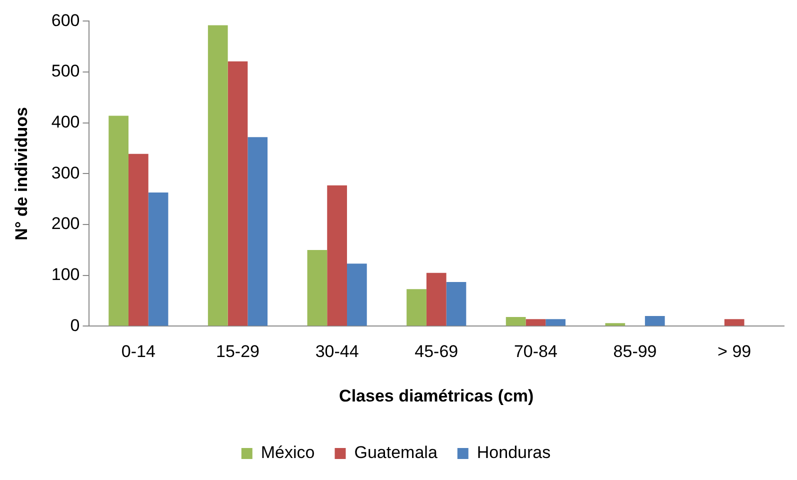 This screenshot has height=480, width=797. Describe the element at coordinates (337, 352) in the screenshot. I see `x-tick-label: 30-44` at that location.